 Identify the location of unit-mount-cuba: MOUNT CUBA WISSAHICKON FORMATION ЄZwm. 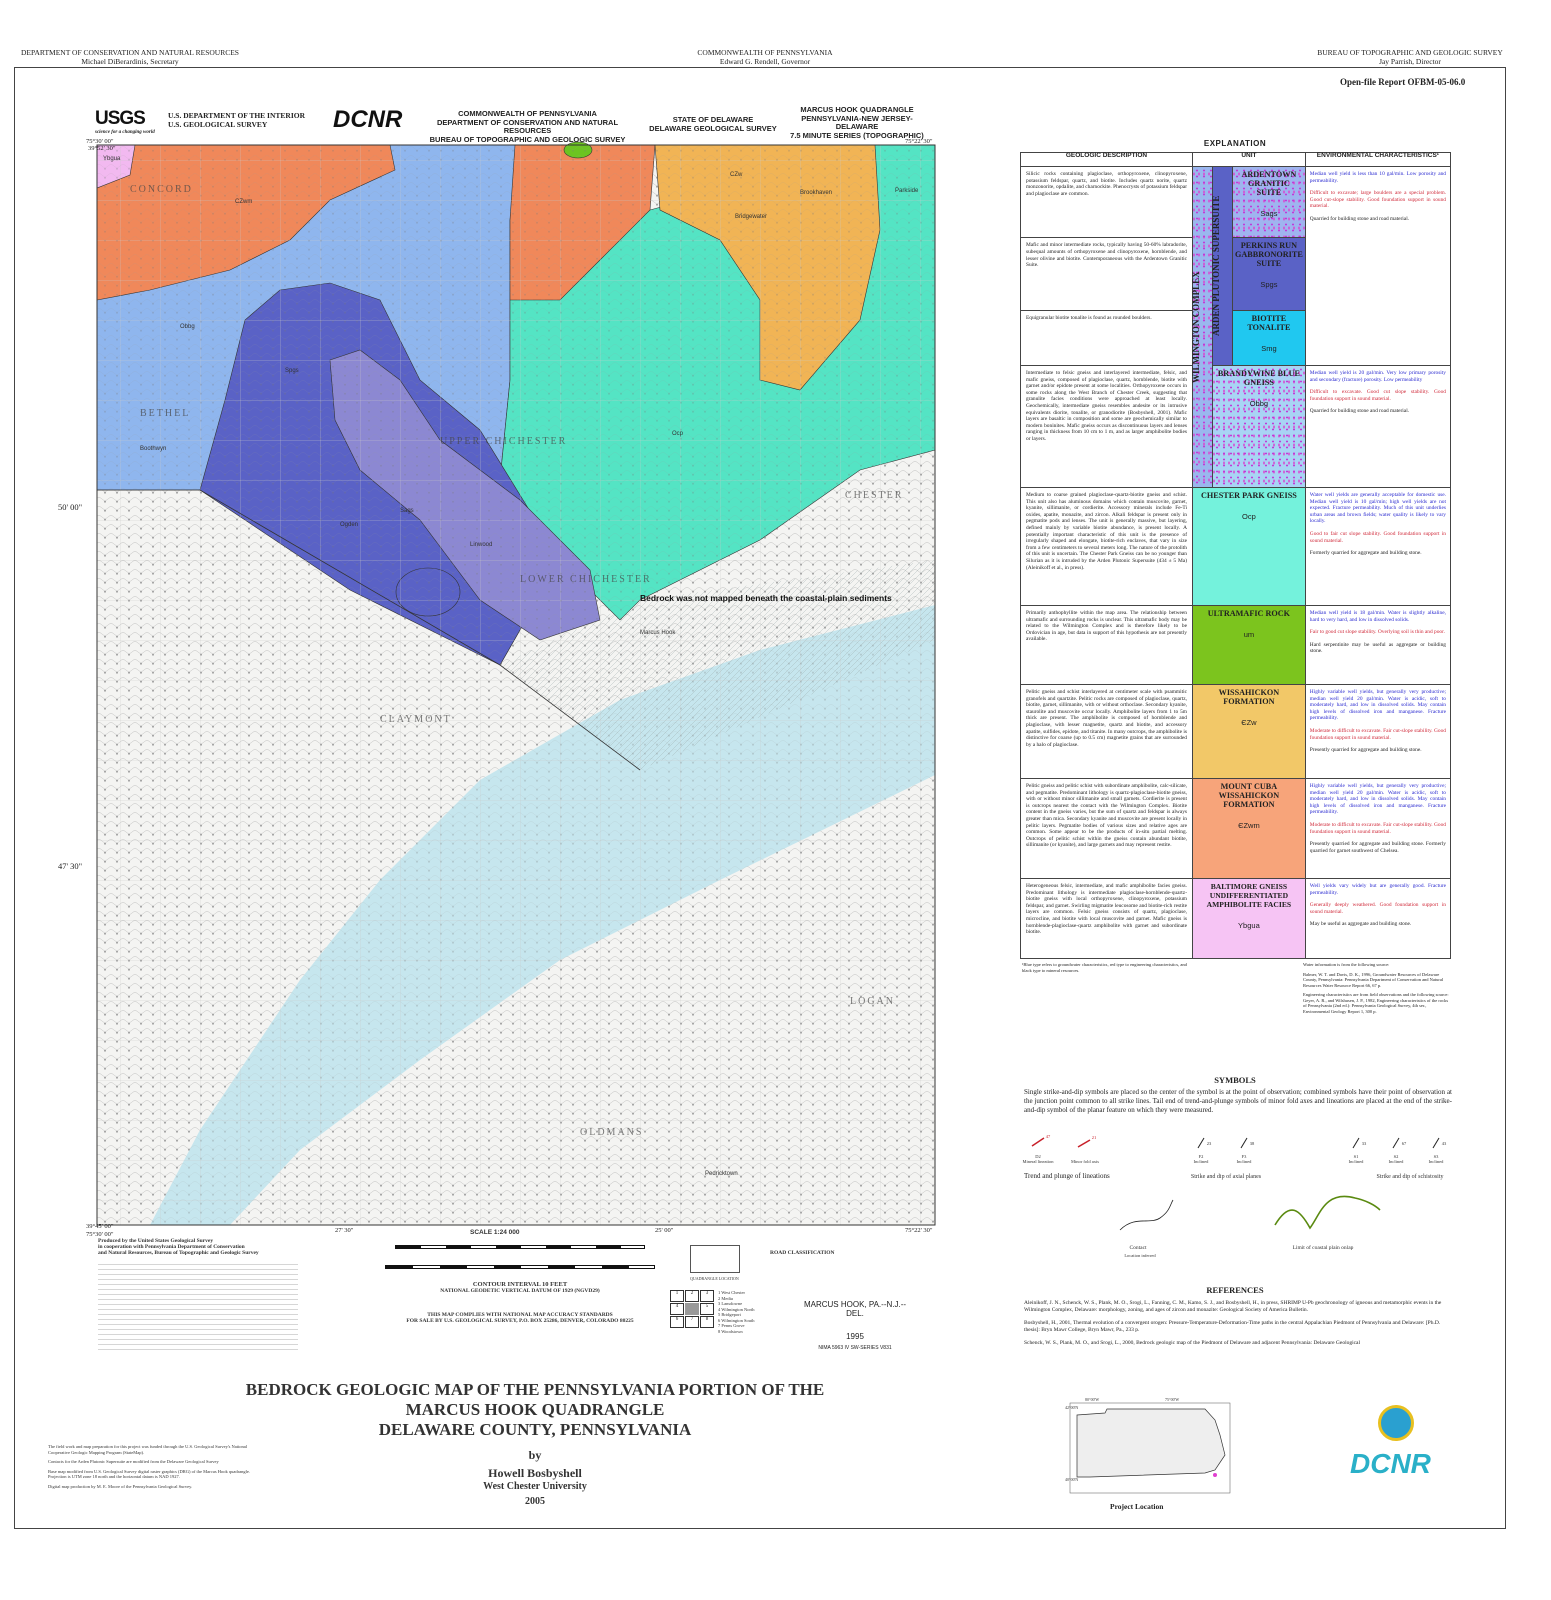
(1249, 828).